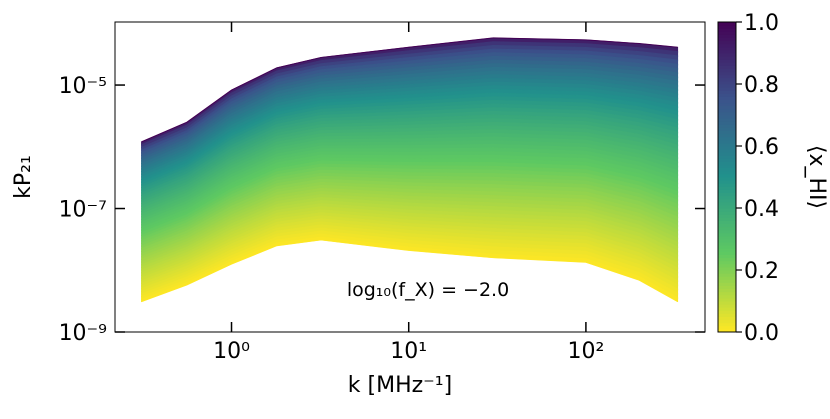 The height and width of the screenshot is (419, 830). What do you see at coordinates (400, 385) in the screenshot?
I see `x-axis-label: k [MHz⁻¹]` at bounding box center [400, 385].